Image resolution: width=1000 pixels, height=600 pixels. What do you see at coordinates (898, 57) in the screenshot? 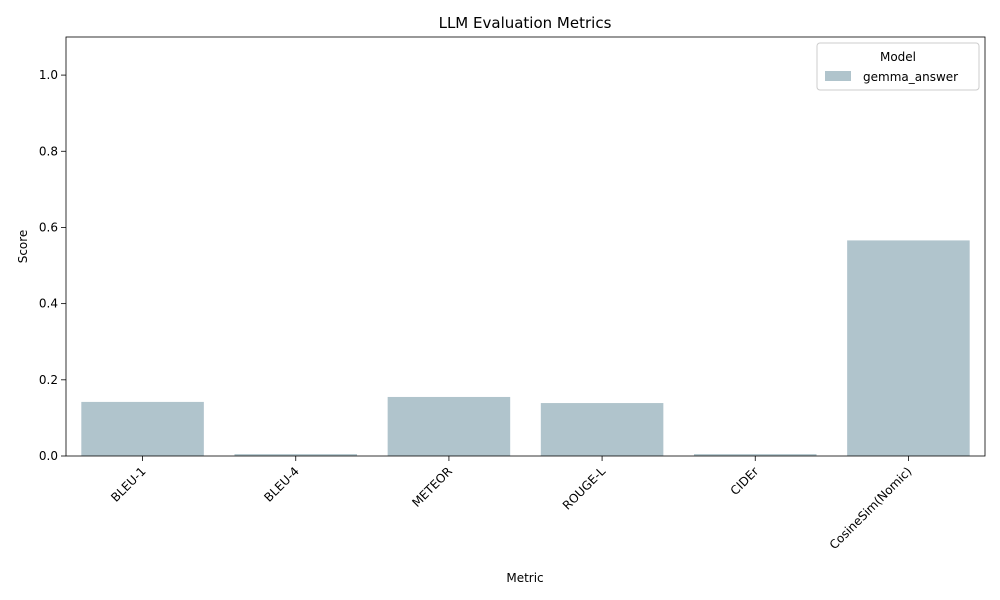
I see `legend-title: Model` at bounding box center [898, 57].